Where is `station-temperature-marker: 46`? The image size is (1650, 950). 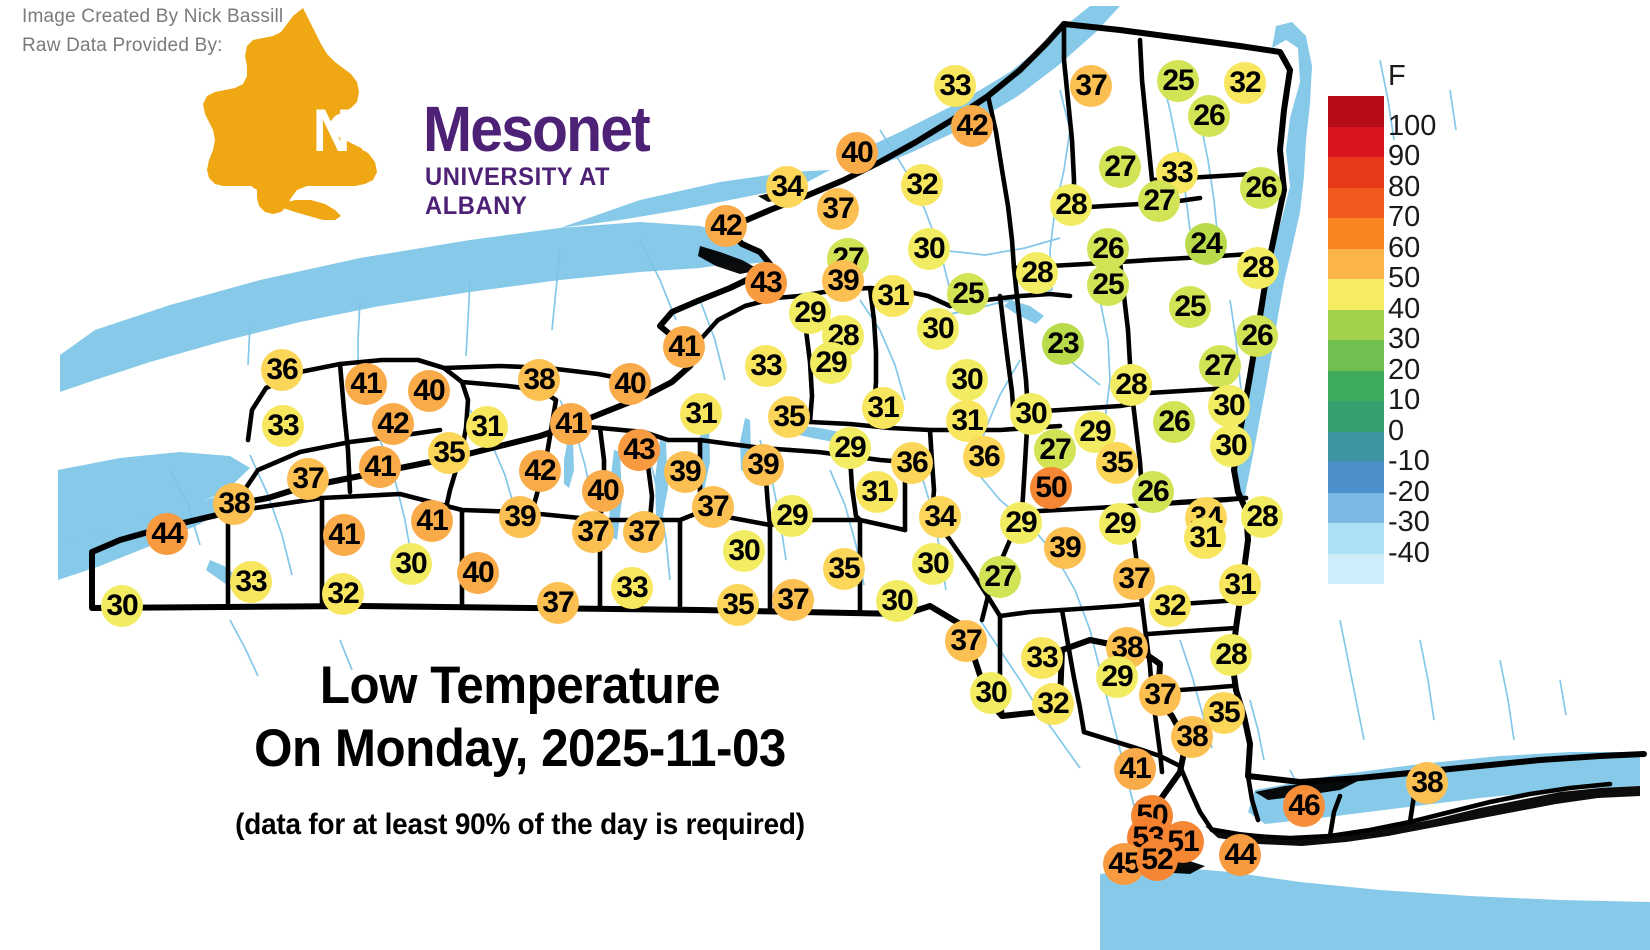 station-temperature-marker: 46 is located at coordinates (1304, 806).